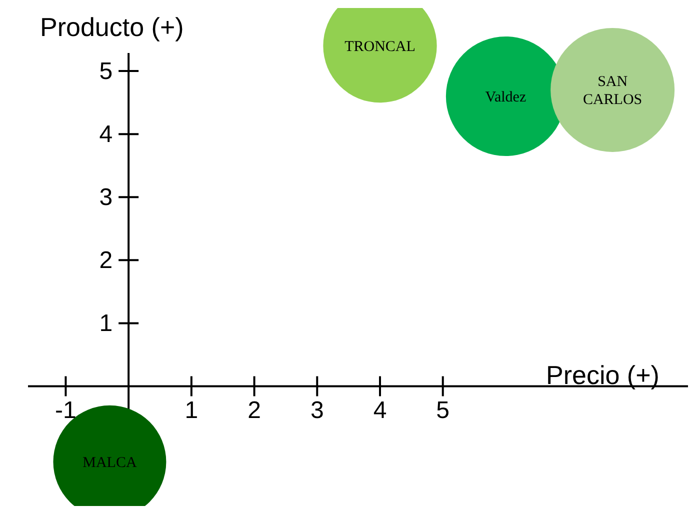 The image size is (690, 529). Describe the element at coordinates (603, 376) in the screenshot. I see `x-axis-title: Precio (+)` at that location.